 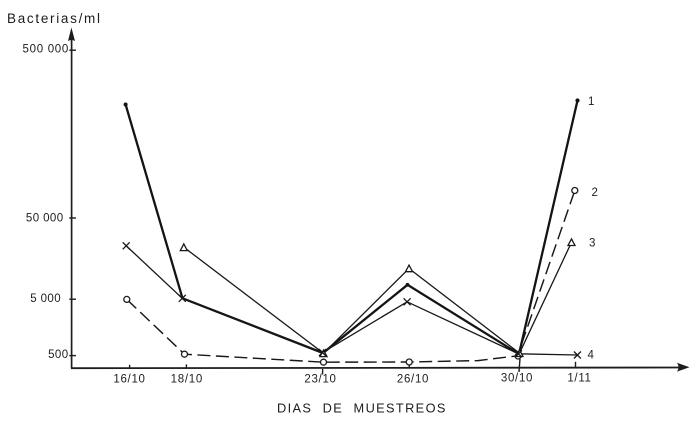 What do you see at coordinates (591, 102) in the screenshot?
I see `svg-text: 1` at bounding box center [591, 102].